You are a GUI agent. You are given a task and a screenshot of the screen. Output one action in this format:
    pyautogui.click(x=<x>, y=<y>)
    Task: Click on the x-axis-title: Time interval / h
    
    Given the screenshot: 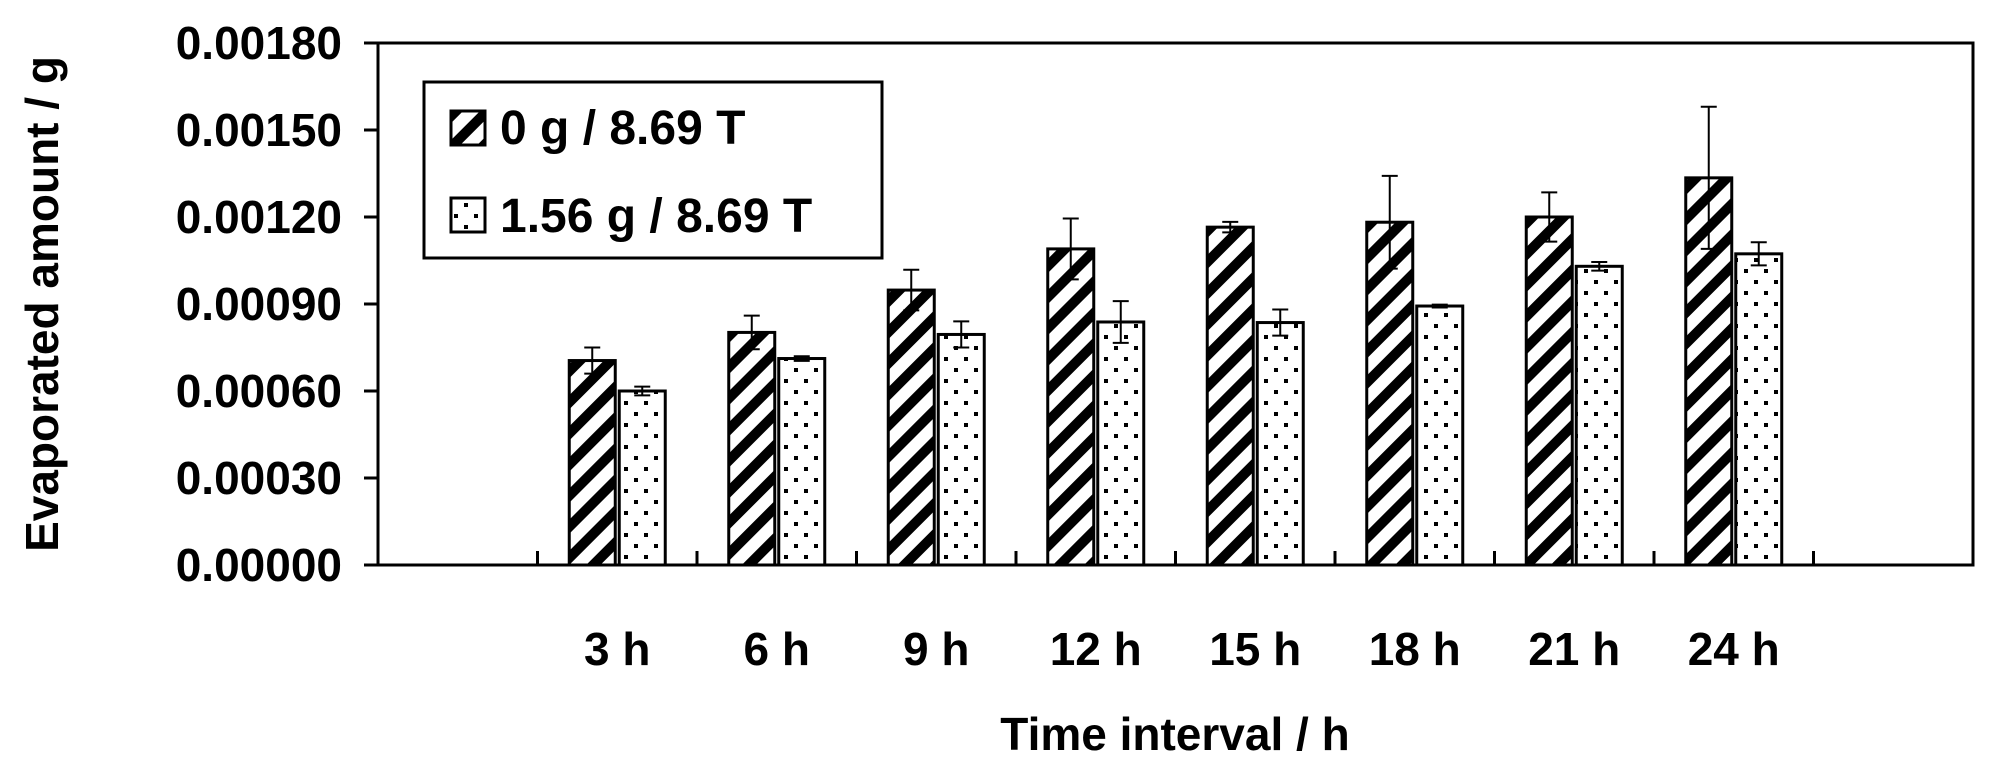 What is the action you would take?
    pyautogui.click(x=1174, y=734)
    